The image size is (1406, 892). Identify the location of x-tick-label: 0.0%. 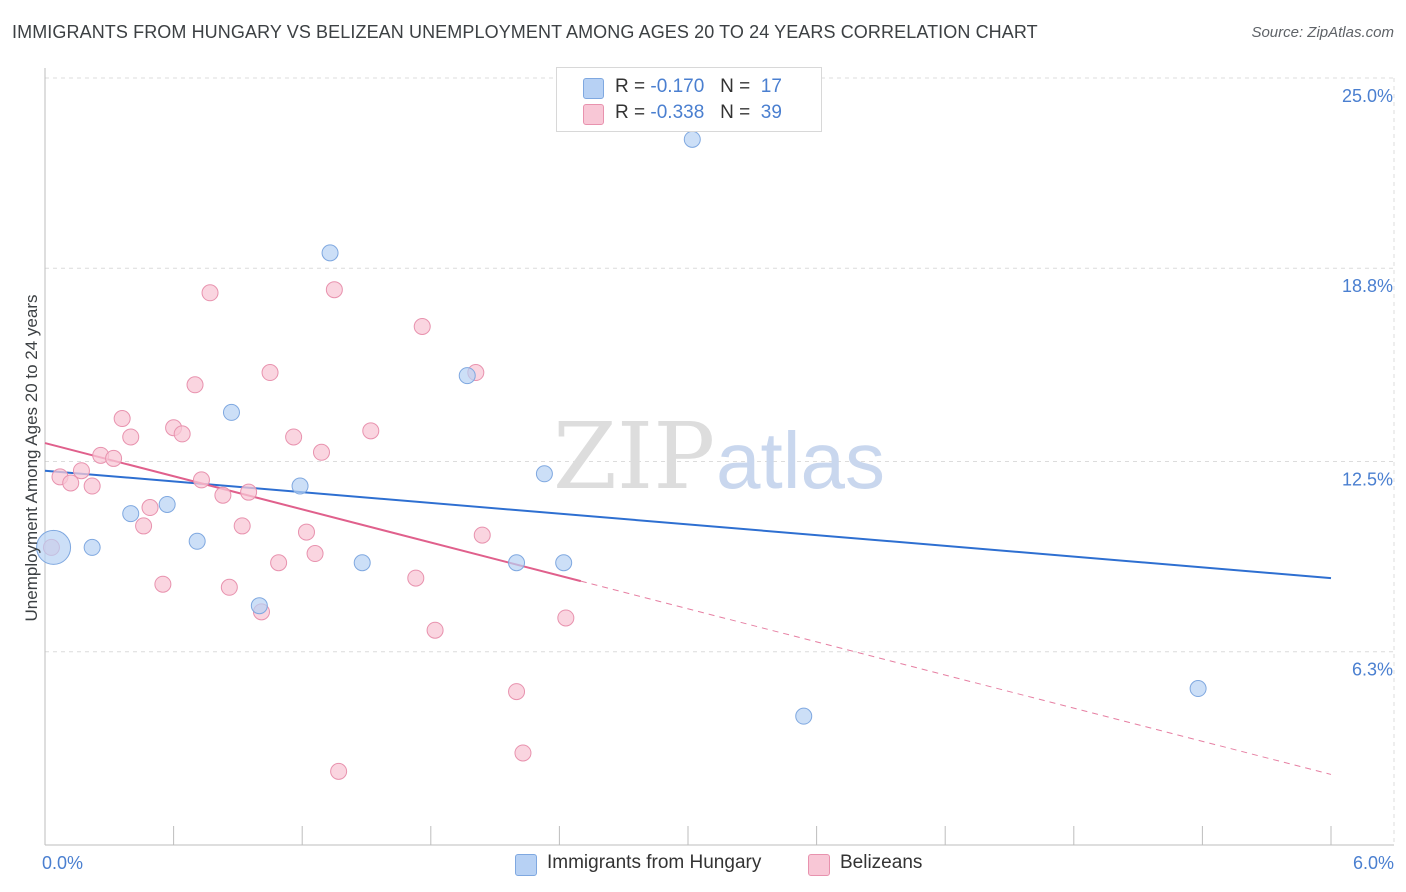
(62, 863).